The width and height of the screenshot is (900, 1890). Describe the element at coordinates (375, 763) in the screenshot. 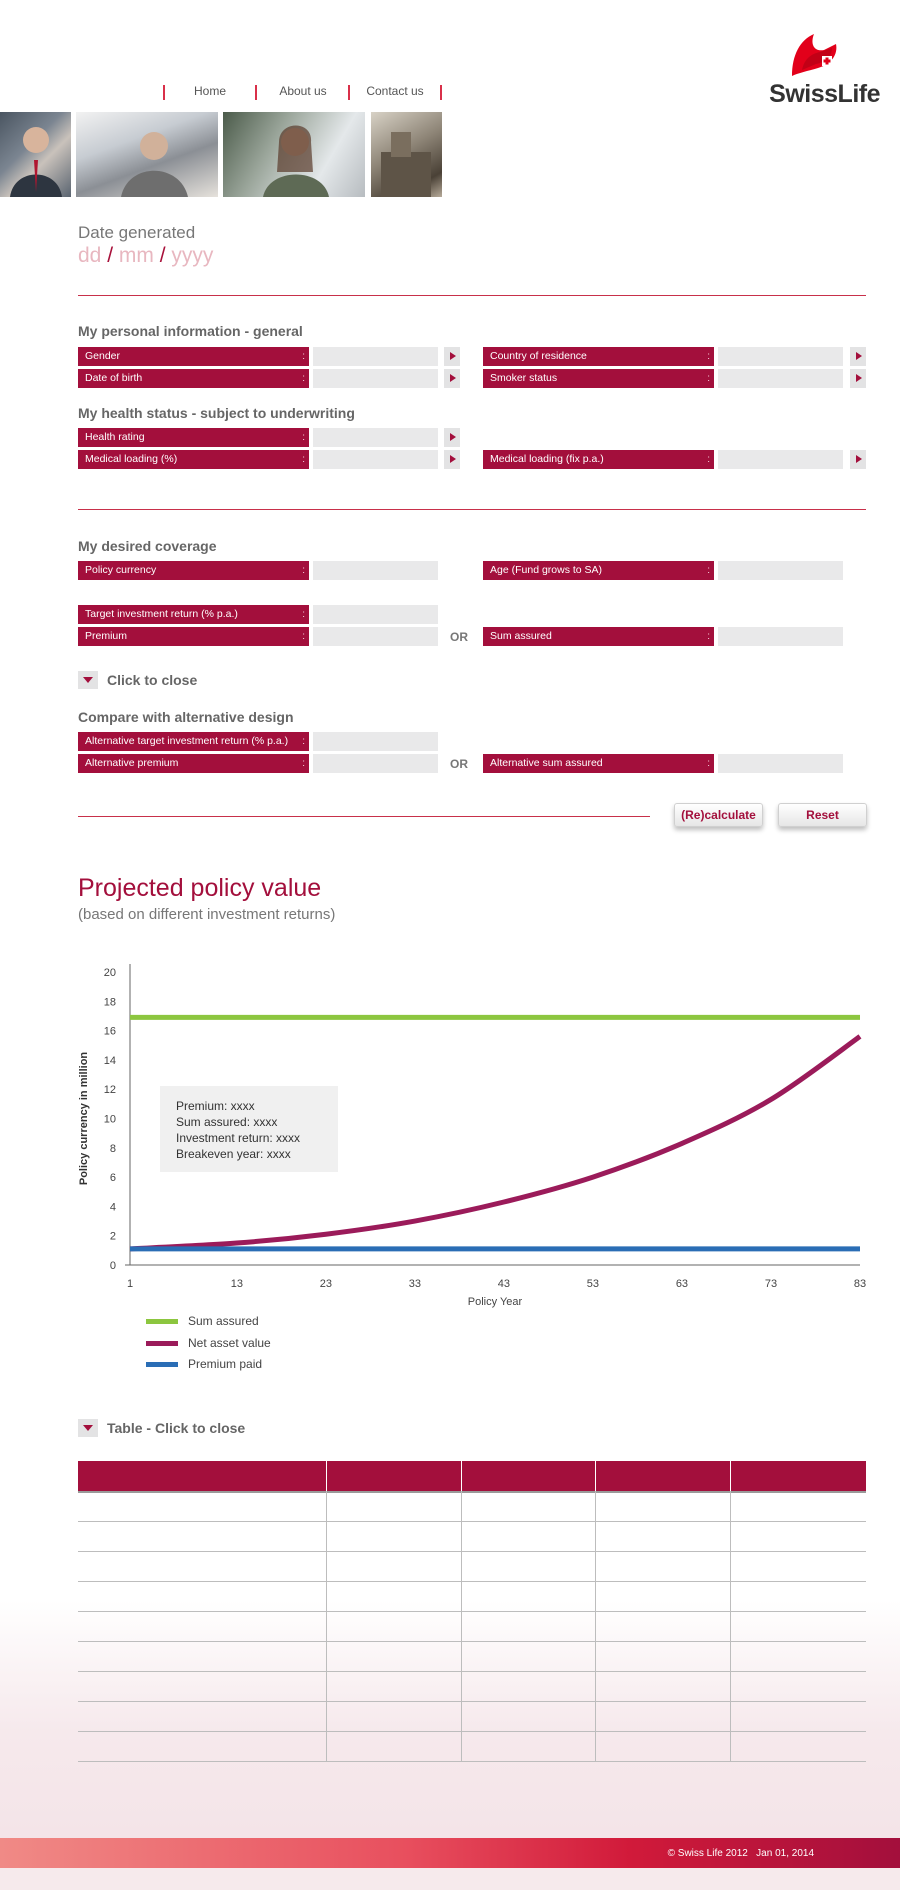

I see `alt-premium-input` at that location.